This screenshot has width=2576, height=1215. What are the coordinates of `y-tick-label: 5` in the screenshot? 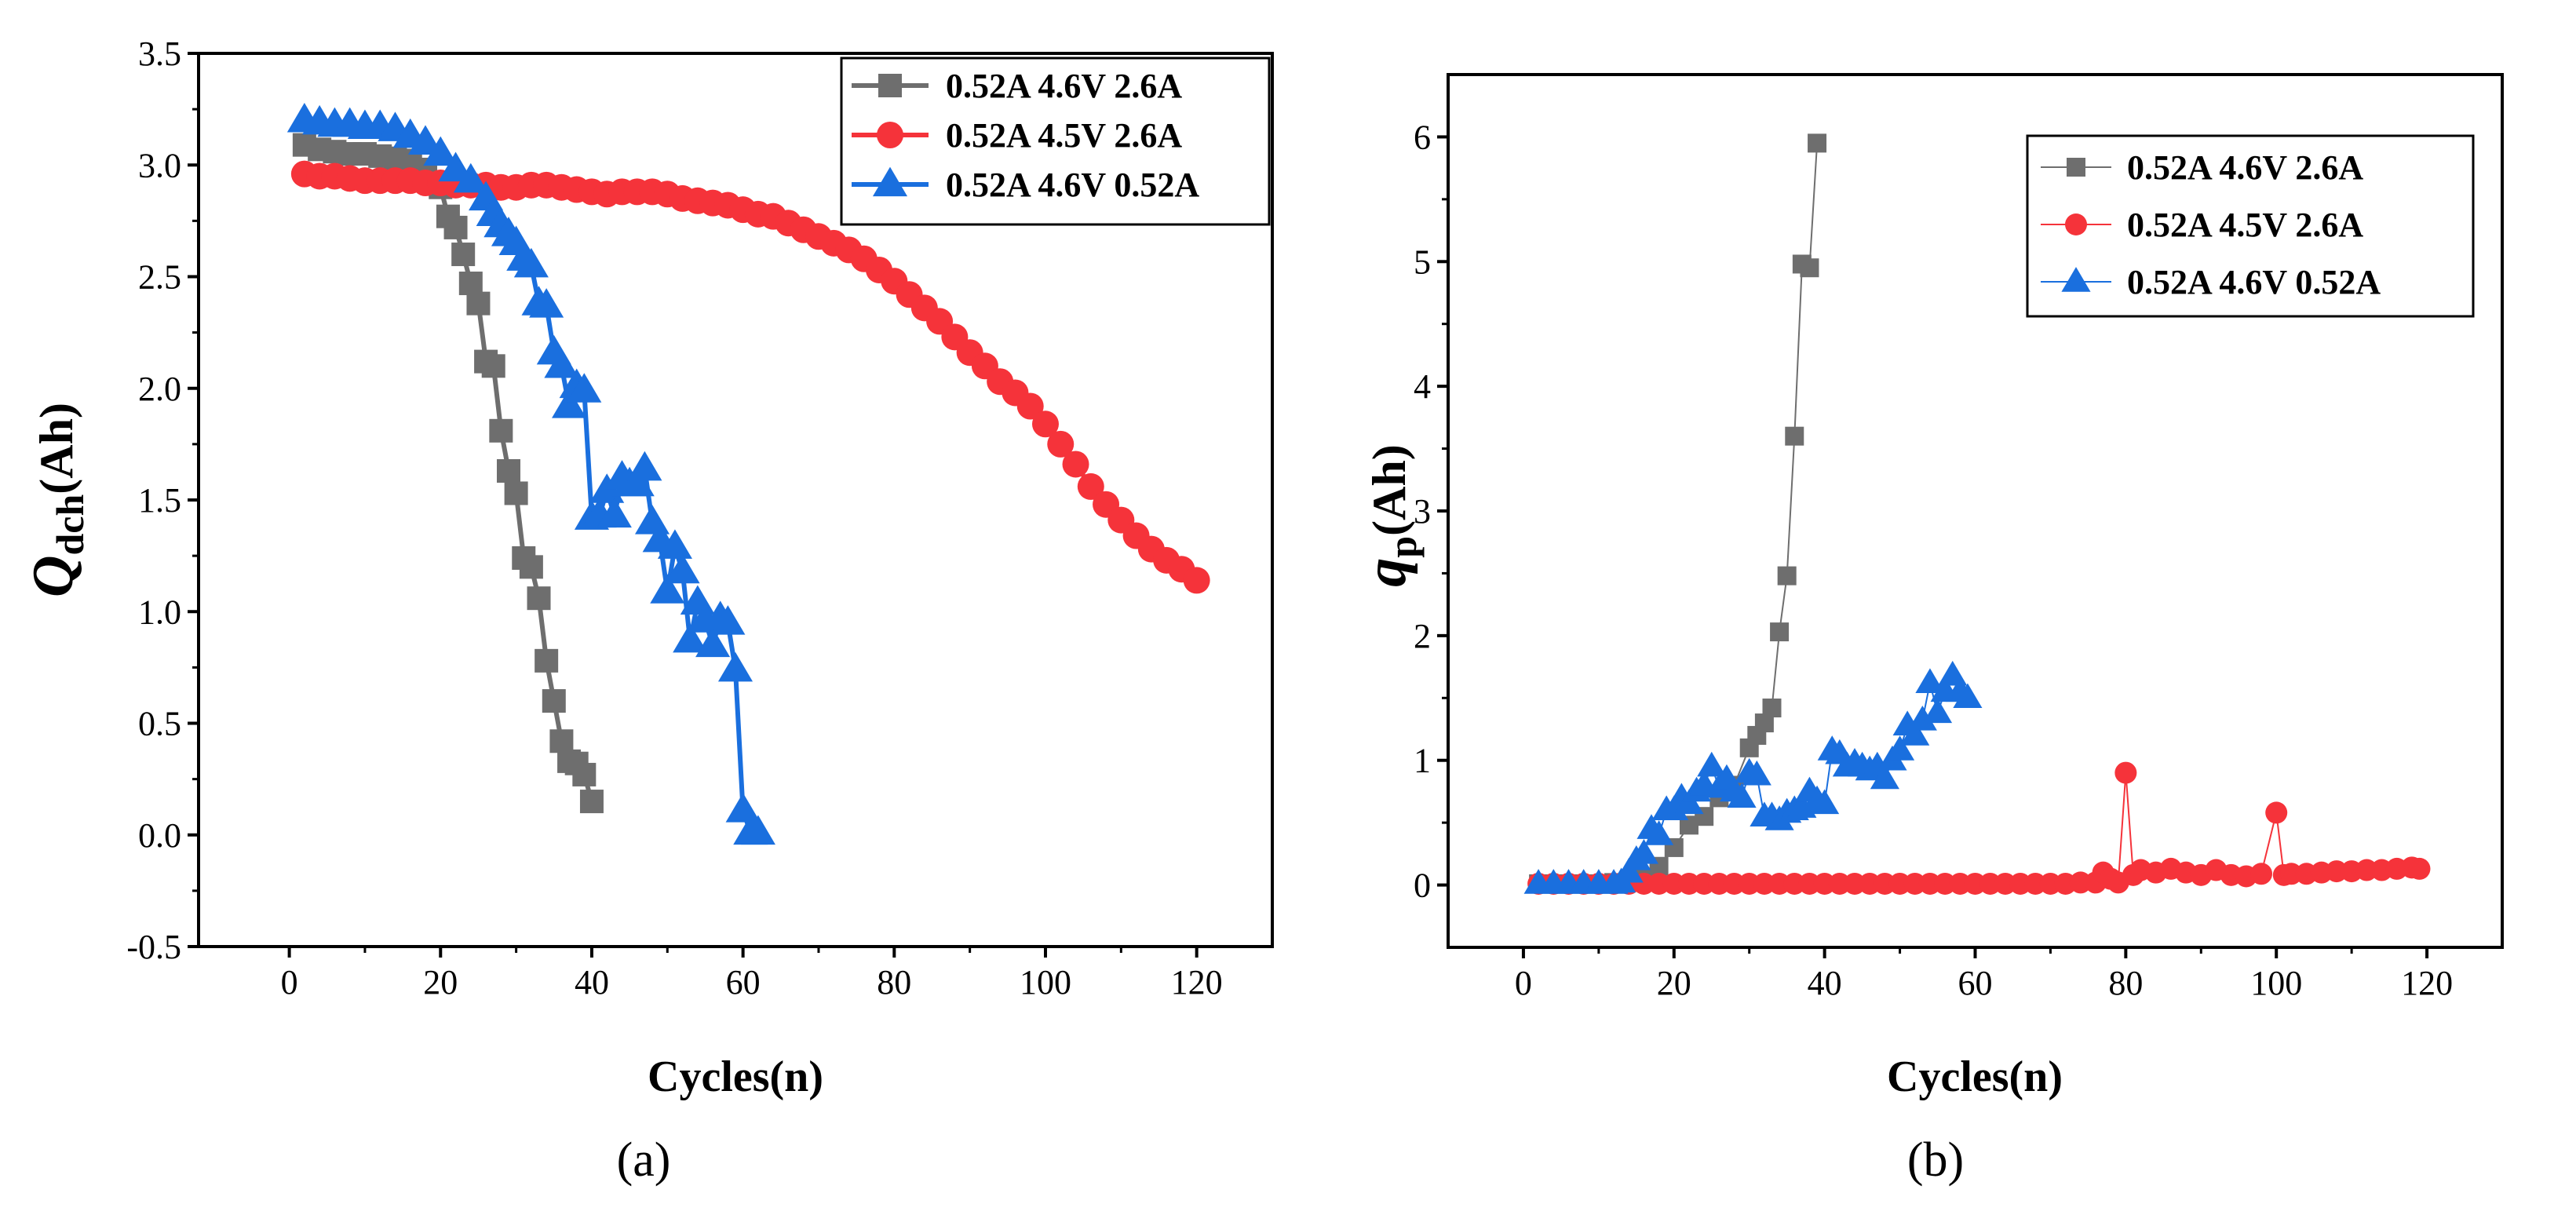 It's located at (1422, 262).